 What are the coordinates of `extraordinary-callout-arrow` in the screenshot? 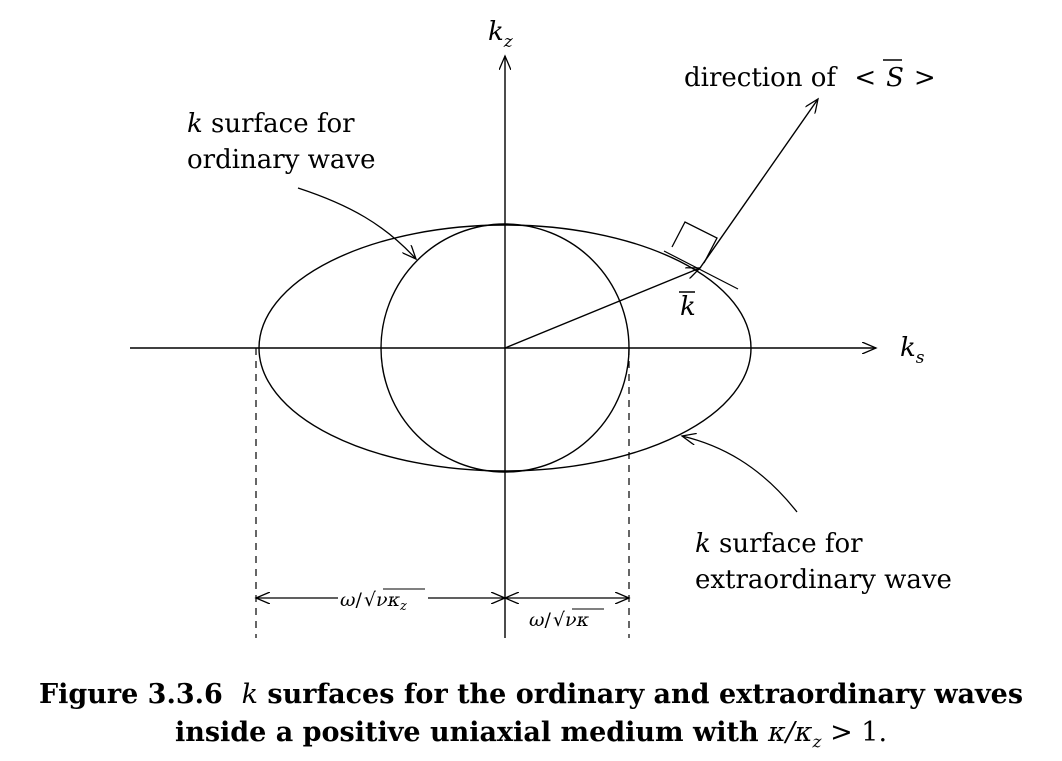 It's located at (740, 474).